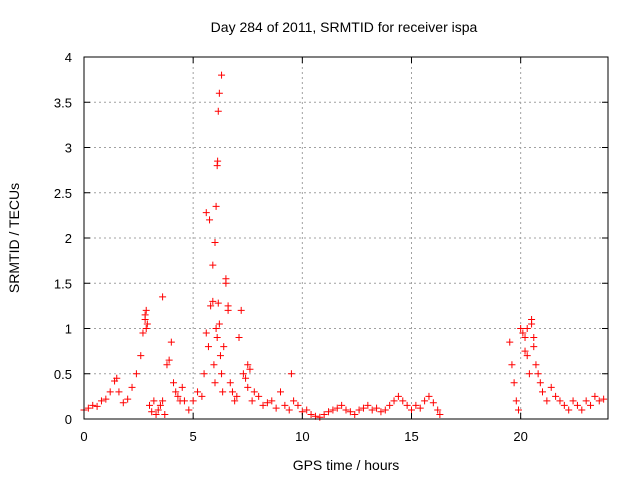 This screenshot has height=480, width=640. Describe the element at coordinates (193, 436) in the screenshot. I see `x-tick-label: 5` at that location.